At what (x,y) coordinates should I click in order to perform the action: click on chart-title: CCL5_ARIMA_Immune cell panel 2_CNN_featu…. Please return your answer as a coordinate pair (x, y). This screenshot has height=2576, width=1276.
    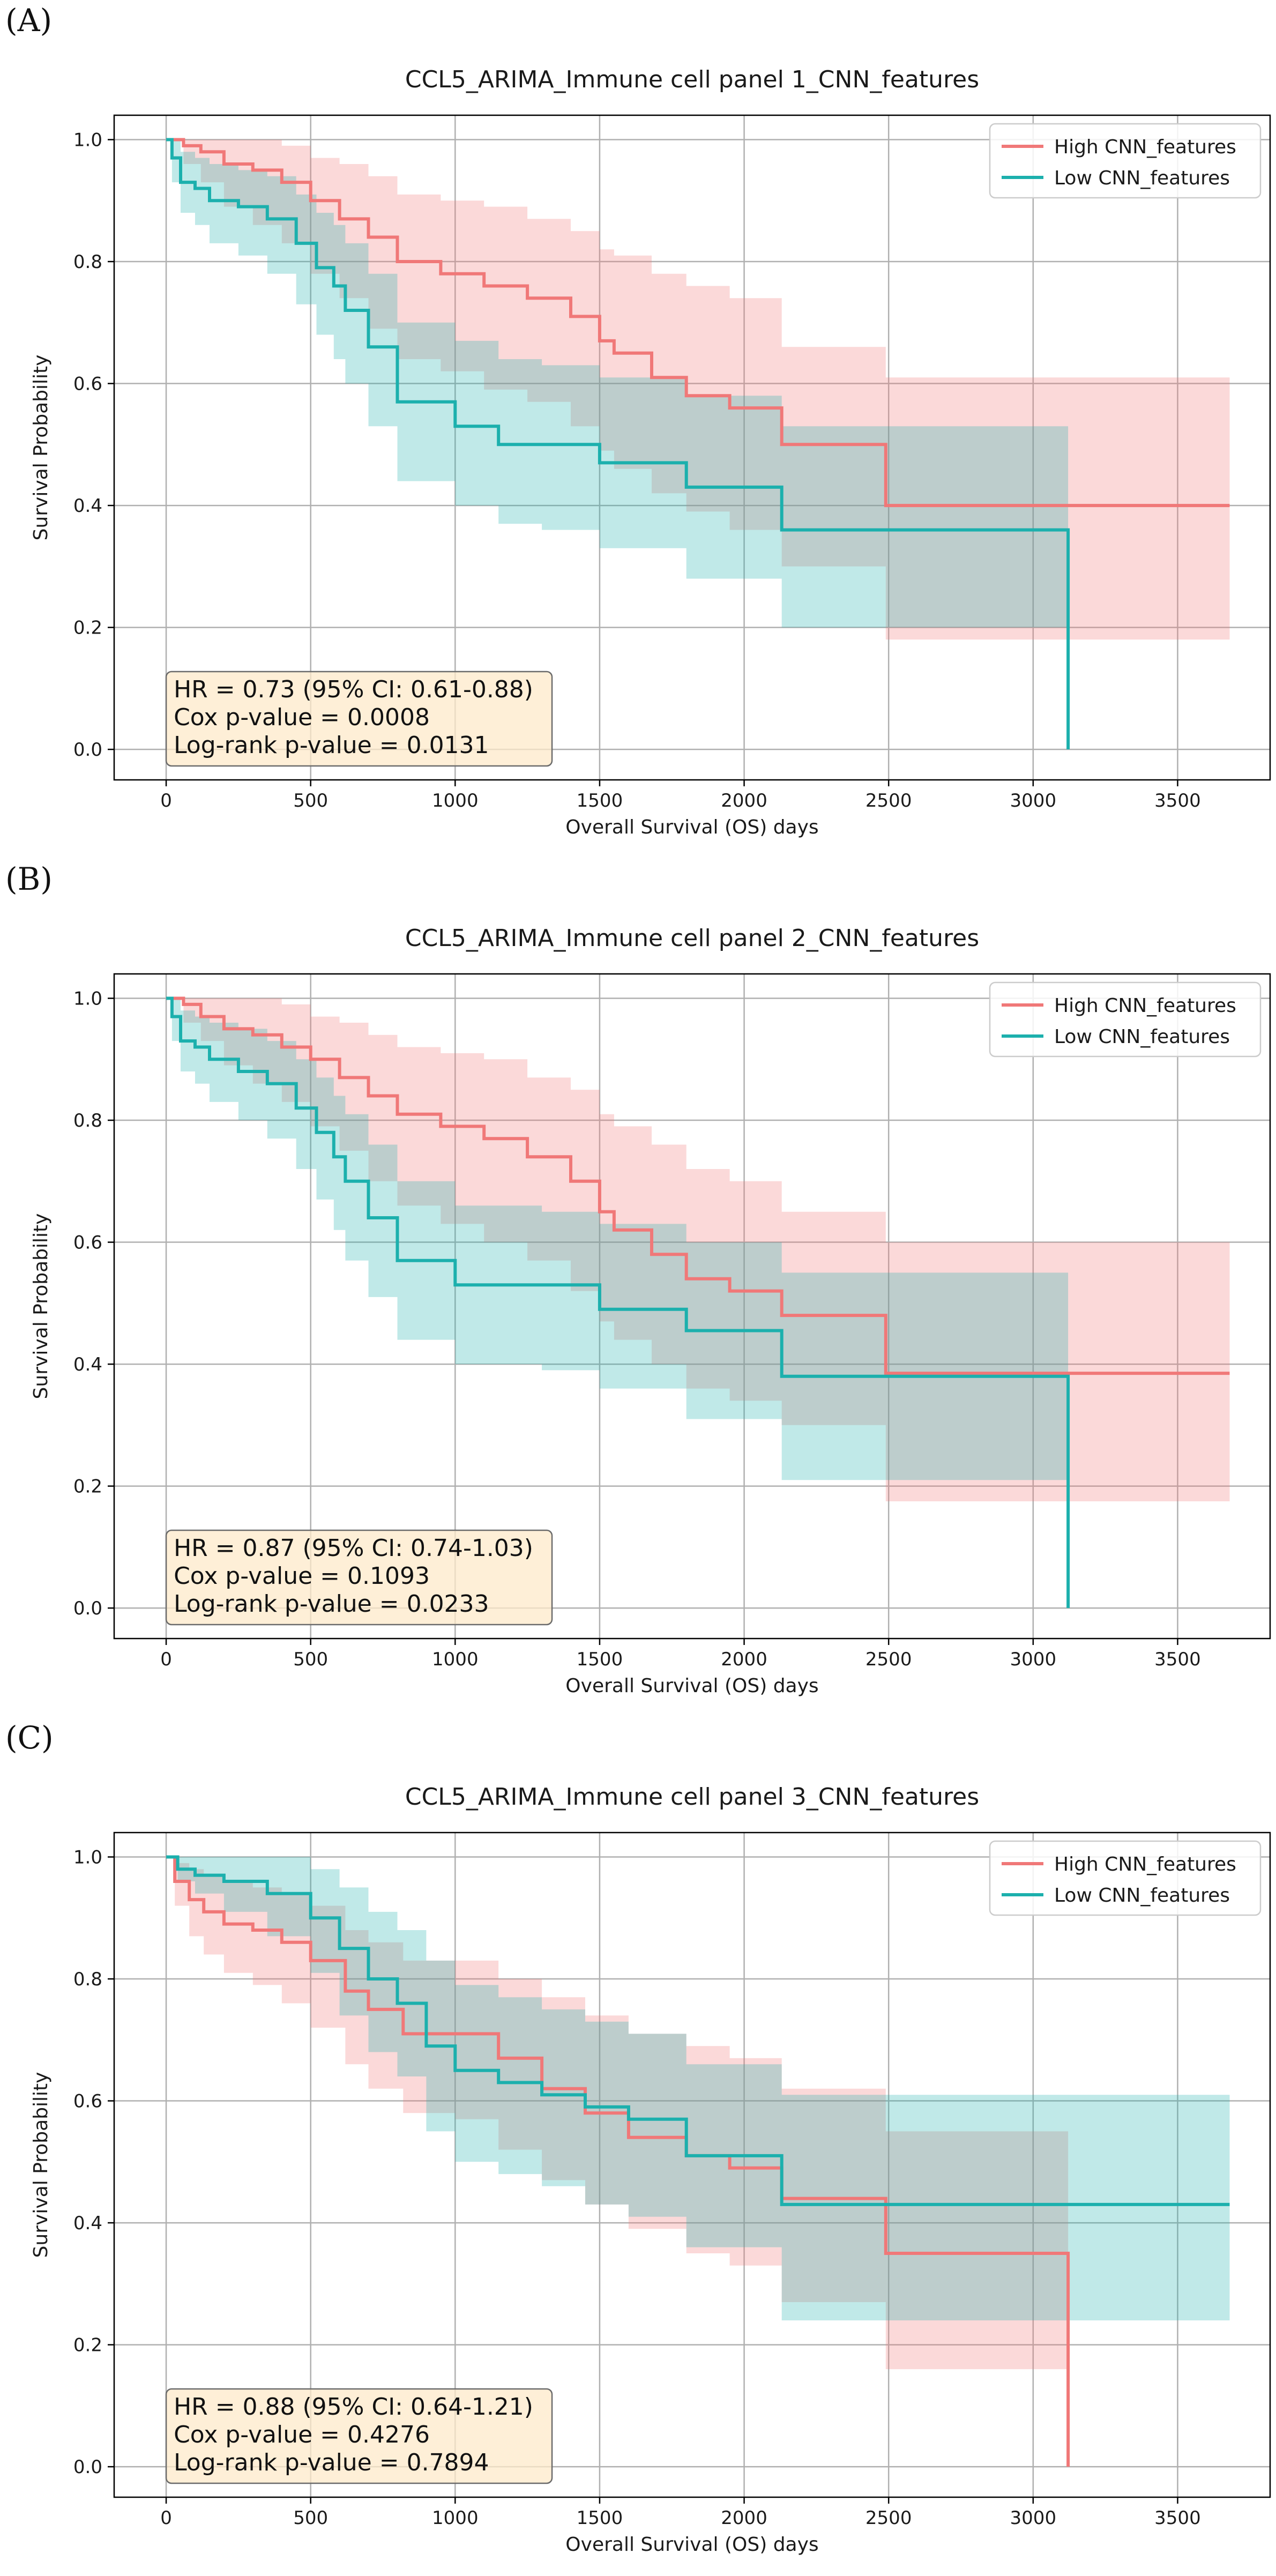
    Looking at the image, I should click on (692, 938).